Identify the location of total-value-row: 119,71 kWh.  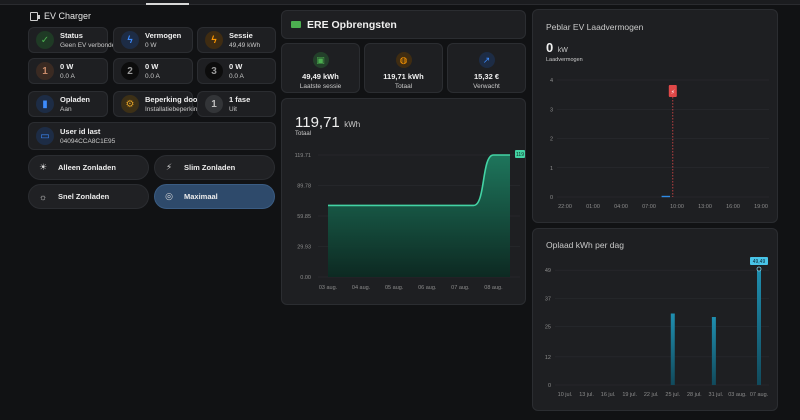
(327, 123).